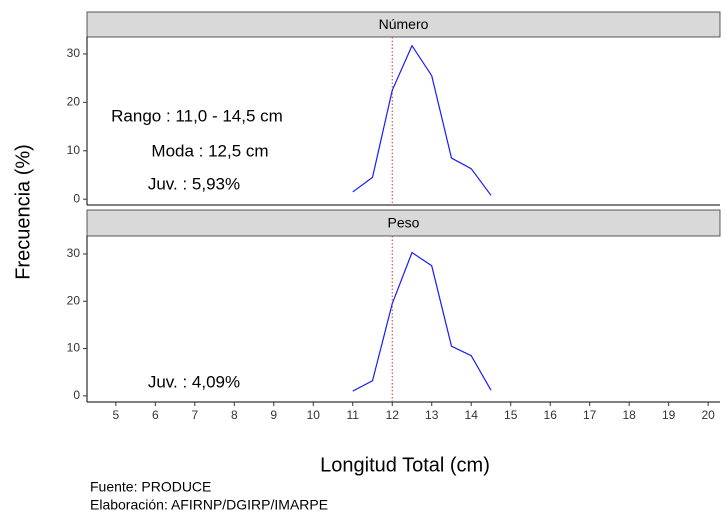  What do you see at coordinates (393, 415) in the screenshot?
I see `x-tick-label: 12` at bounding box center [393, 415].